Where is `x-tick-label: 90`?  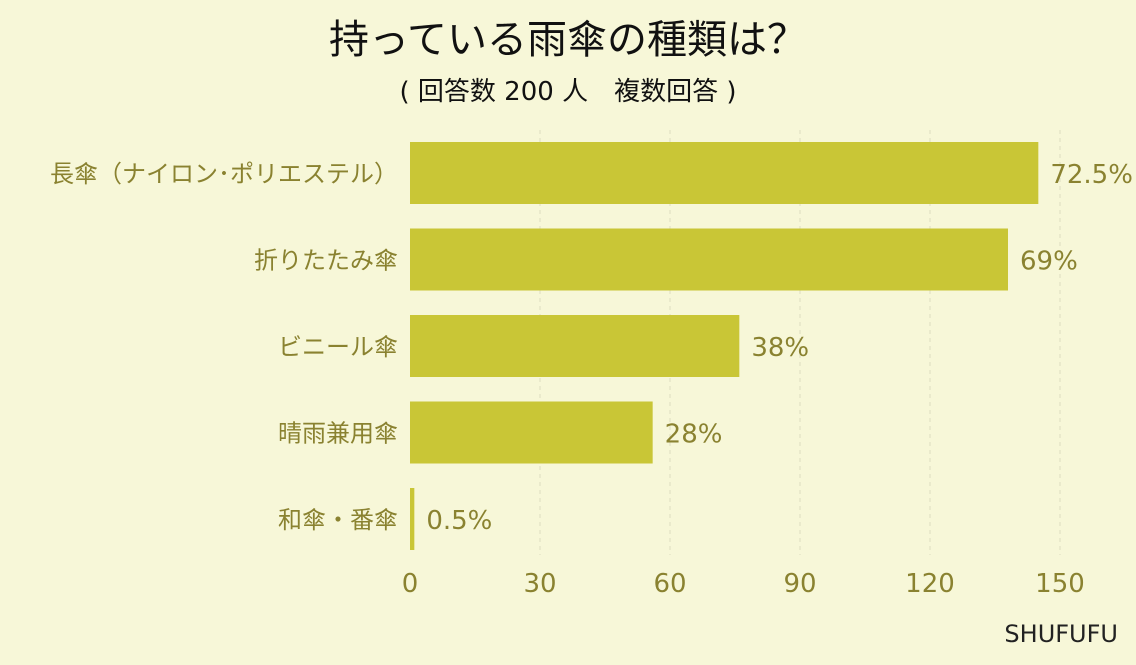
x-tick-label: 90 is located at coordinates (799, 584).